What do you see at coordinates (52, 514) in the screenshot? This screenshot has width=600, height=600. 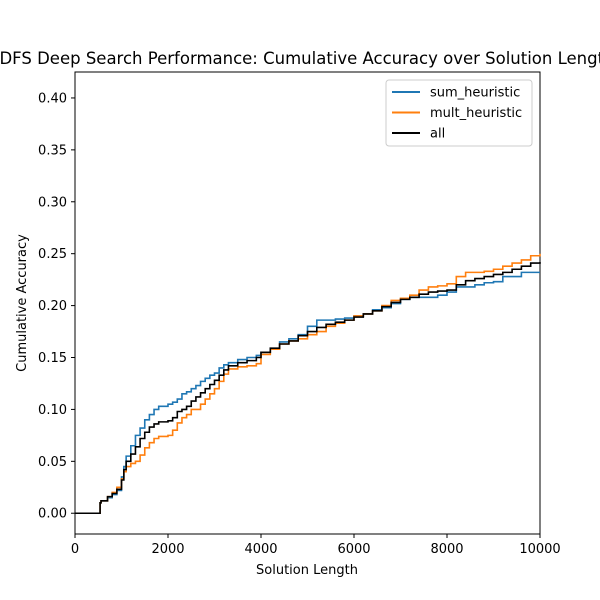 I see `y-tick-label: 0.00` at bounding box center [52, 514].